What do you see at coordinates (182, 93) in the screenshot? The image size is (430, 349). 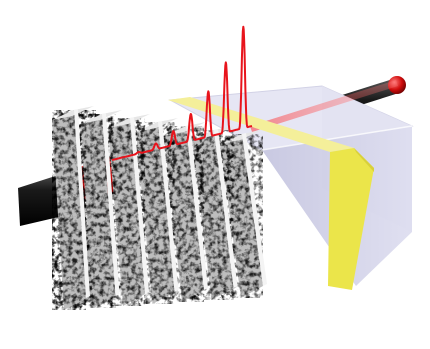 I see `pulse-waveform` at bounding box center [182, 93].